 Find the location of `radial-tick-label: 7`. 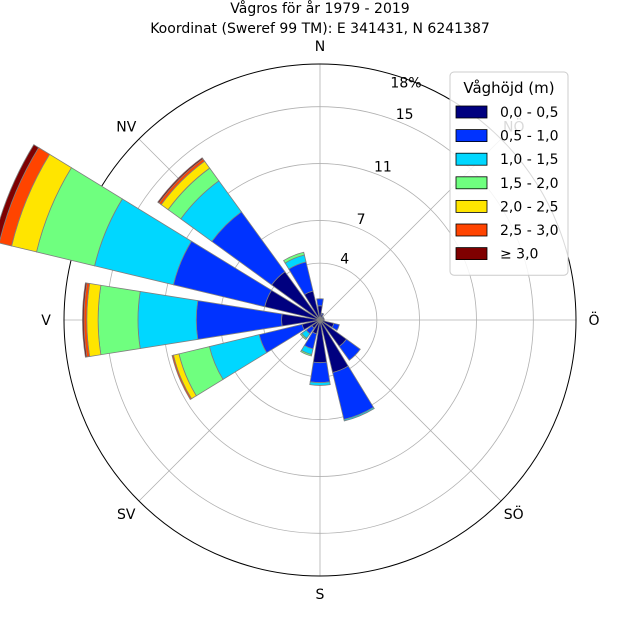

radial-tick-label: 7 is located at coordinates (361, 220).